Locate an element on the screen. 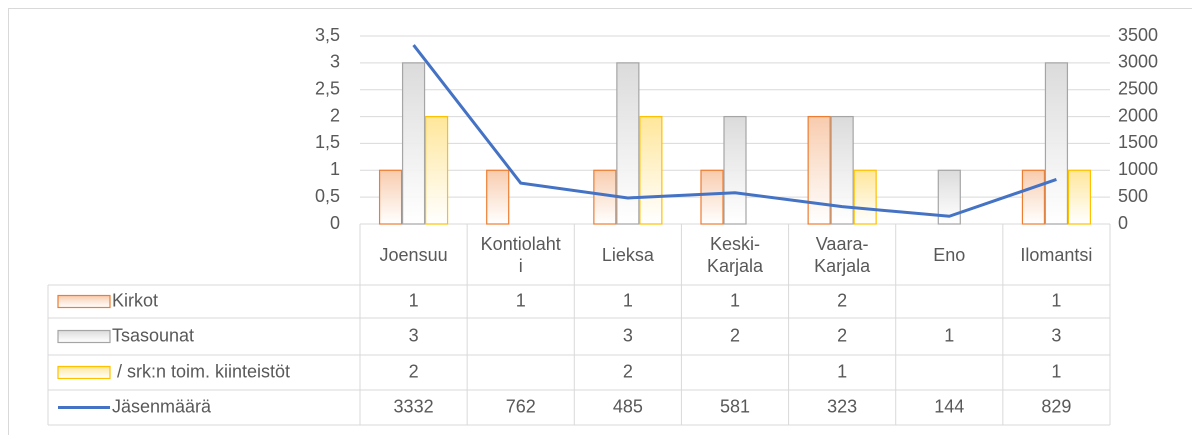 Image resolution: width=1192 pixels, height=435 pixels. legend-label: Jäsenmäärä is located at coordinates (162, 406).